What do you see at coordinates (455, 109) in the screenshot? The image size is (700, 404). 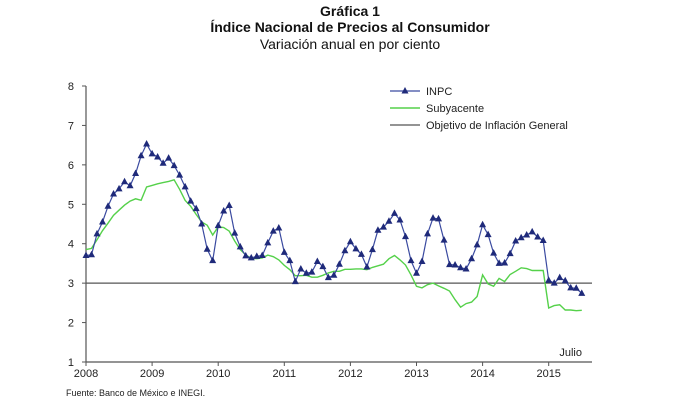 I see `legend-label-subyacente: Subyacente` at bounding box center [455, 109].